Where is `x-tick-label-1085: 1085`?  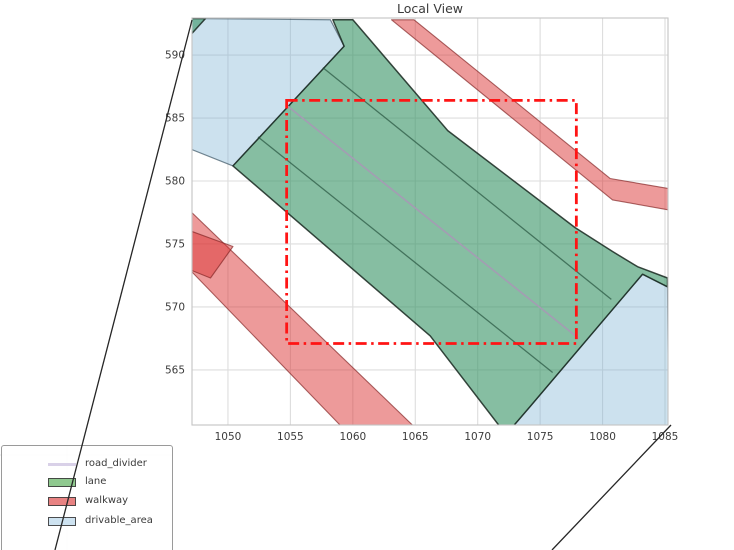 x-tick-label-1085: 1085 is located at coordinates (665, 437).